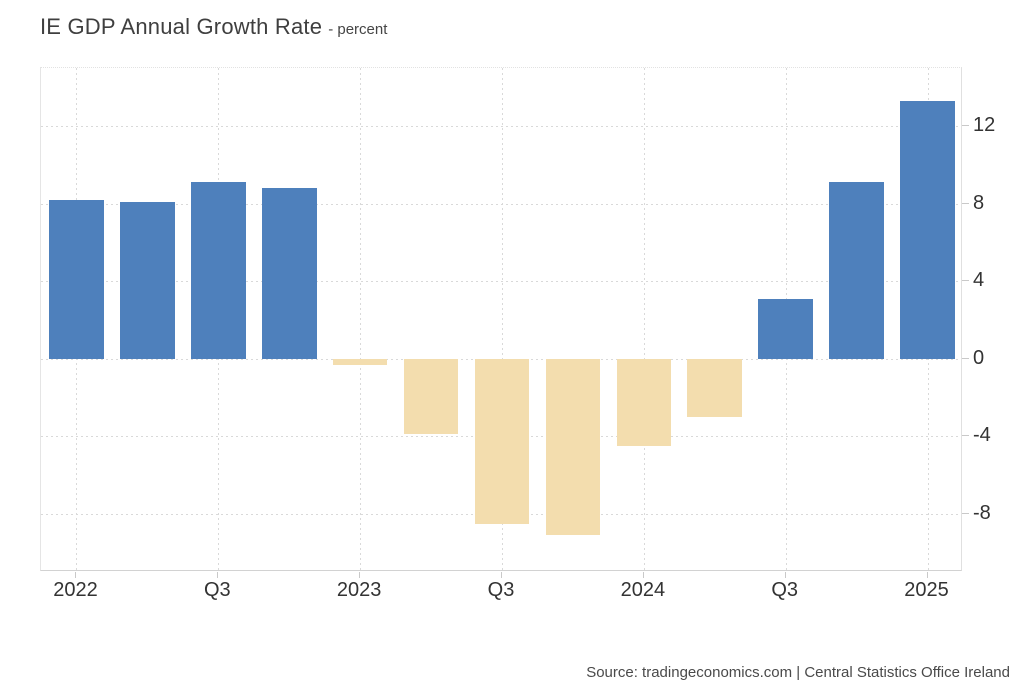 Image resolution: width=1024 pixels, height=700 pixels. Describe the element at coordinates (361, 319) in the screenshot. I see `x-gridline-2023` at that location.